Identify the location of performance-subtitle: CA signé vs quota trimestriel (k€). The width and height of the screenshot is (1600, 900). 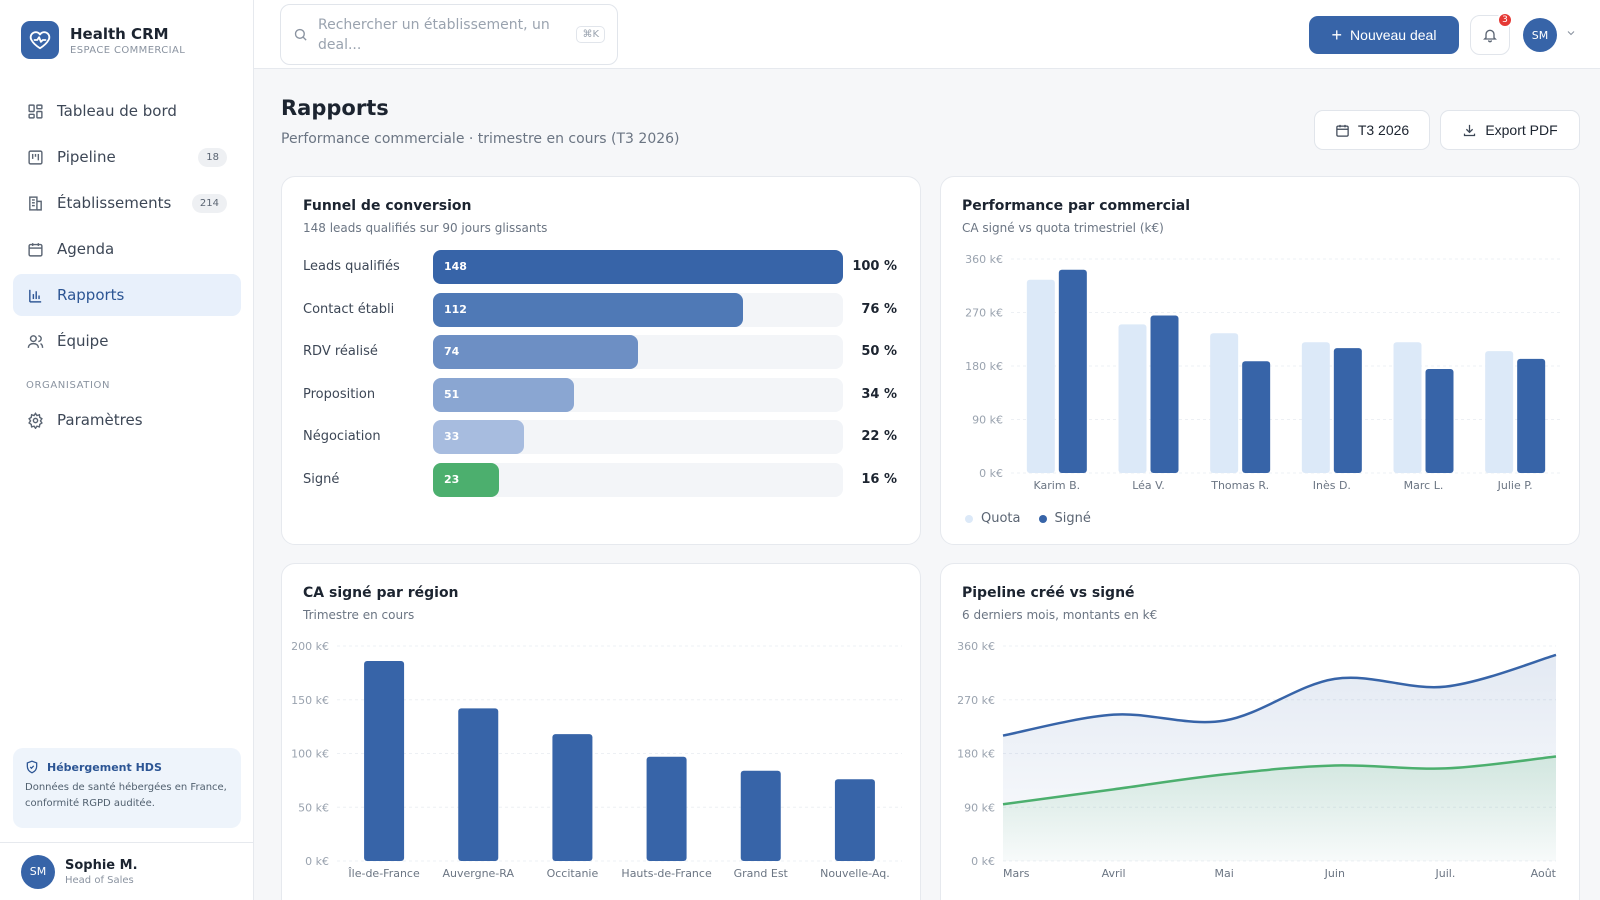
(1063, 228).